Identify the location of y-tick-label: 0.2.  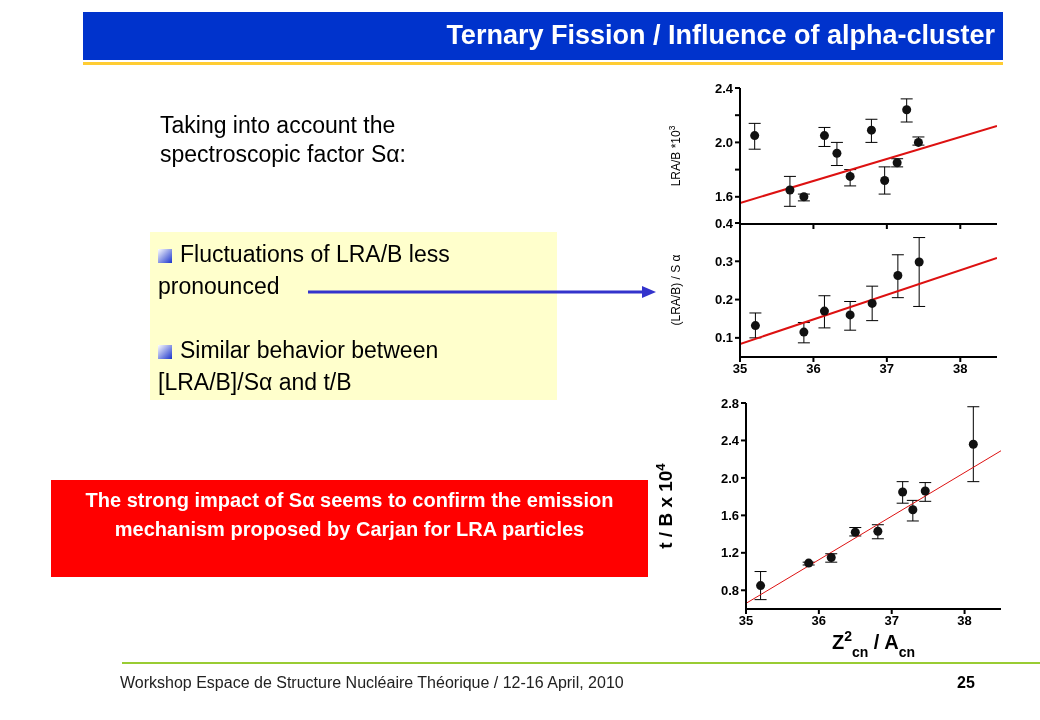
(723, 300).